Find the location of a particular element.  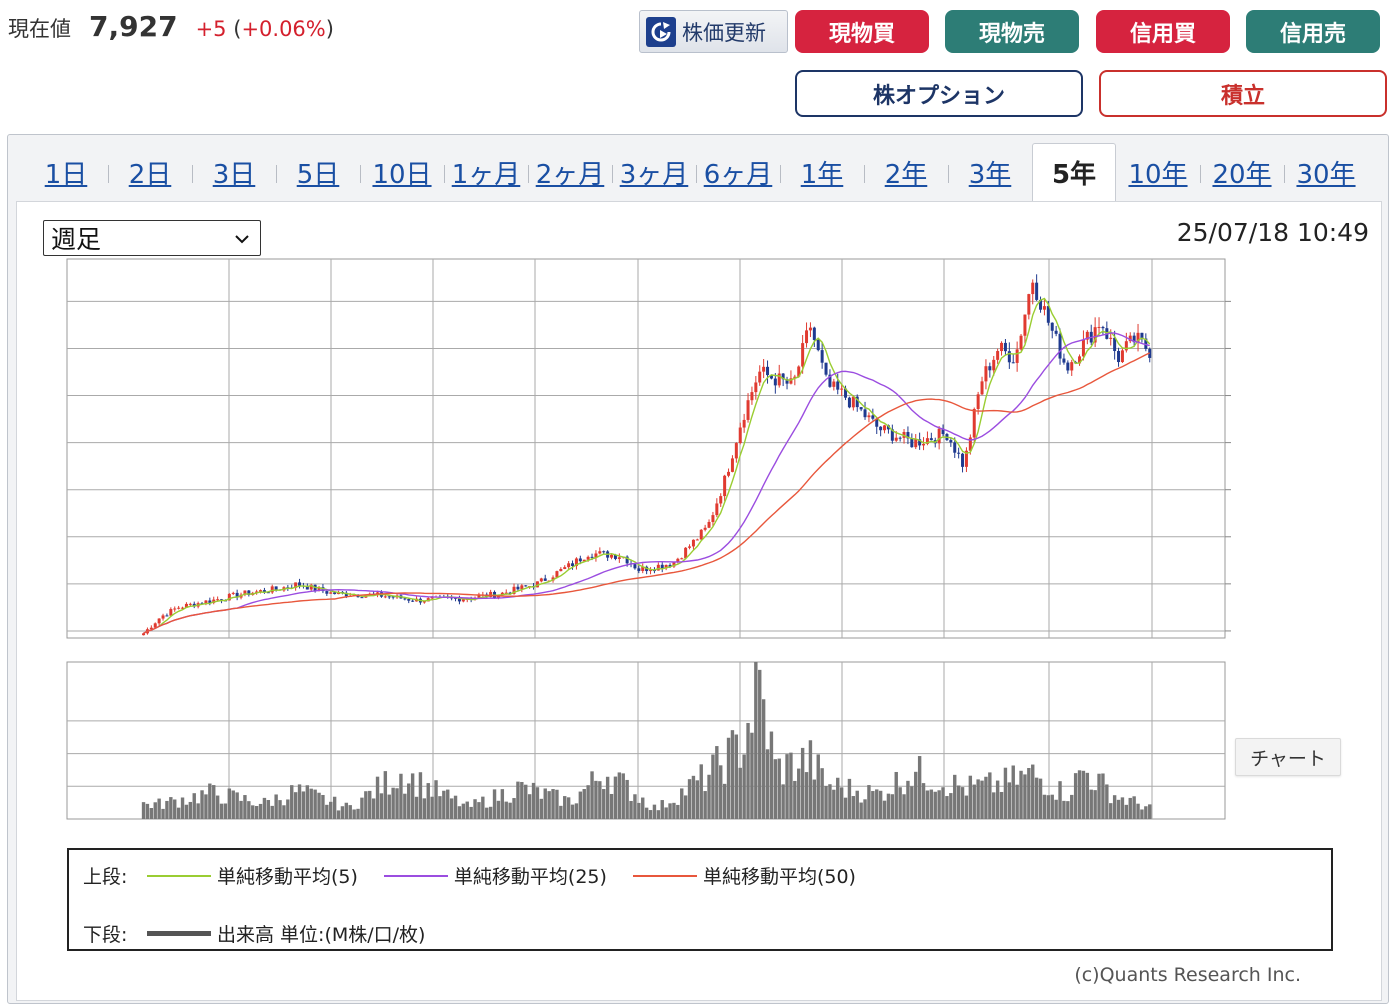

tab-6: 2ヶ月 is located at coordinates (570, 174).